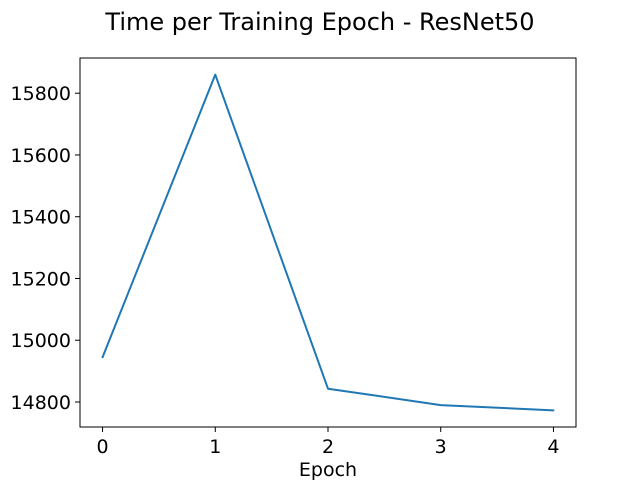 Image resolution: width=640 pixels, height=480 pixels. Describe the element at coordinates (319, 22) in the screenshot. I see `chart-title: Time per Training Epoch - ResNet50` at that location.